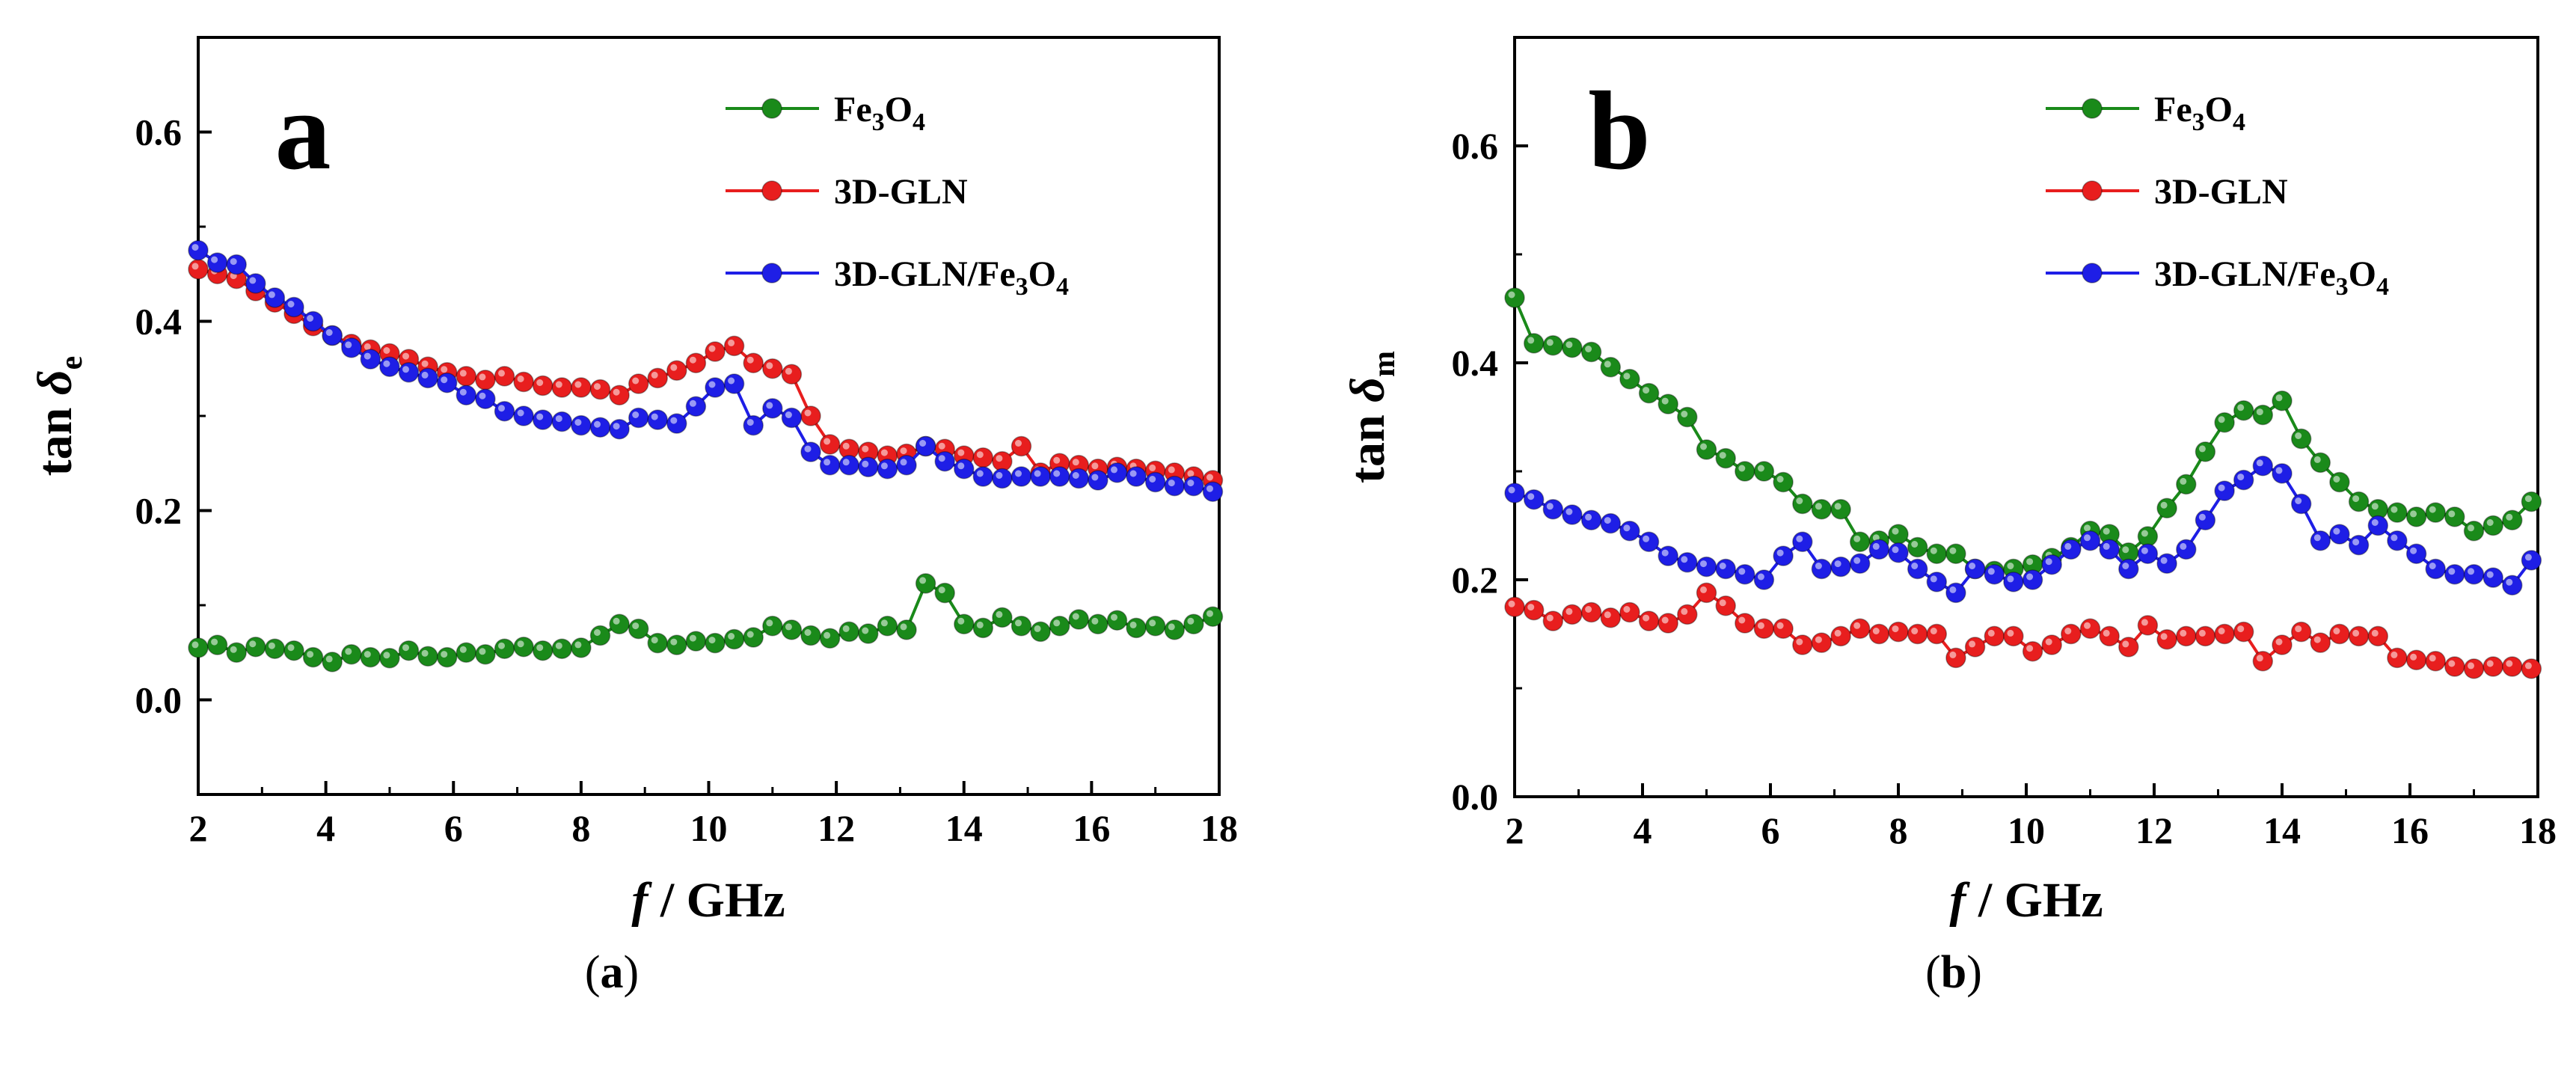 The width and height of the screenshot is (2576, 1078). Describe the element at coordinates (325, 828) in the screenshot. I see `x-tick-label: 4` at that location.